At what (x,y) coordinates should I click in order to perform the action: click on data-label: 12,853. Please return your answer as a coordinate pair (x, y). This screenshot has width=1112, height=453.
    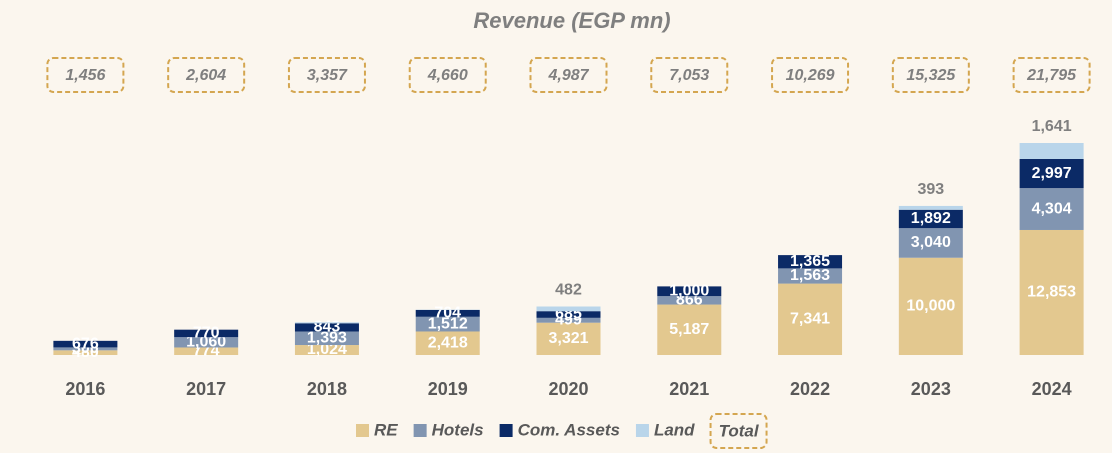
    Looking at the image, I should click on (1051, 292).